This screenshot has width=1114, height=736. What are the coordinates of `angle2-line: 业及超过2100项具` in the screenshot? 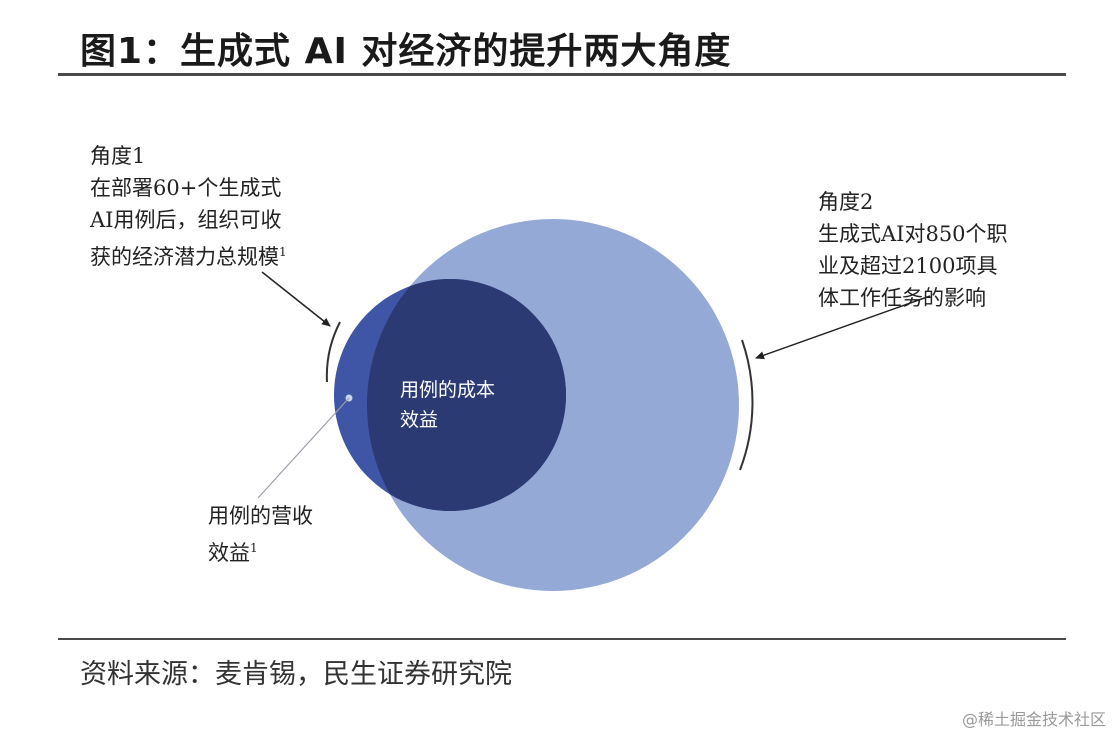 It's located at (908, 266).